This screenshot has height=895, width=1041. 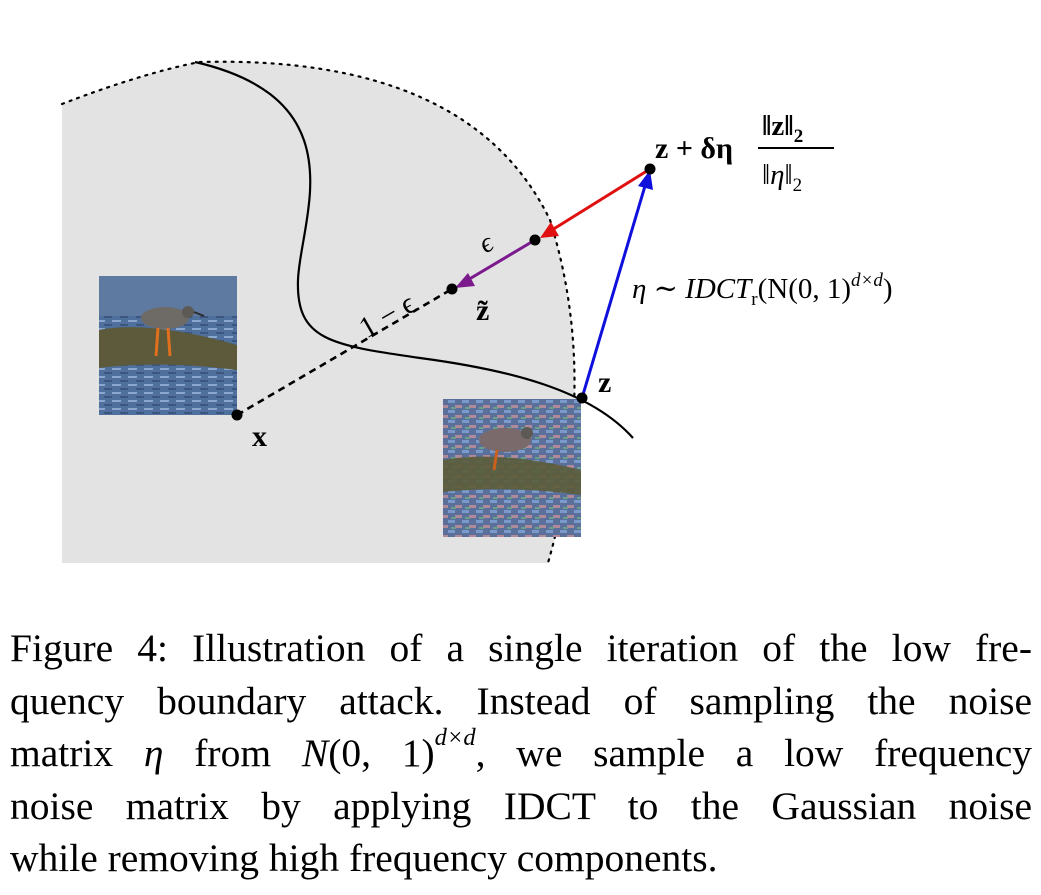 What do you see at coordinates (237, 415) in the screenshot?
I see `point-x` at bounding box center [237, 415].